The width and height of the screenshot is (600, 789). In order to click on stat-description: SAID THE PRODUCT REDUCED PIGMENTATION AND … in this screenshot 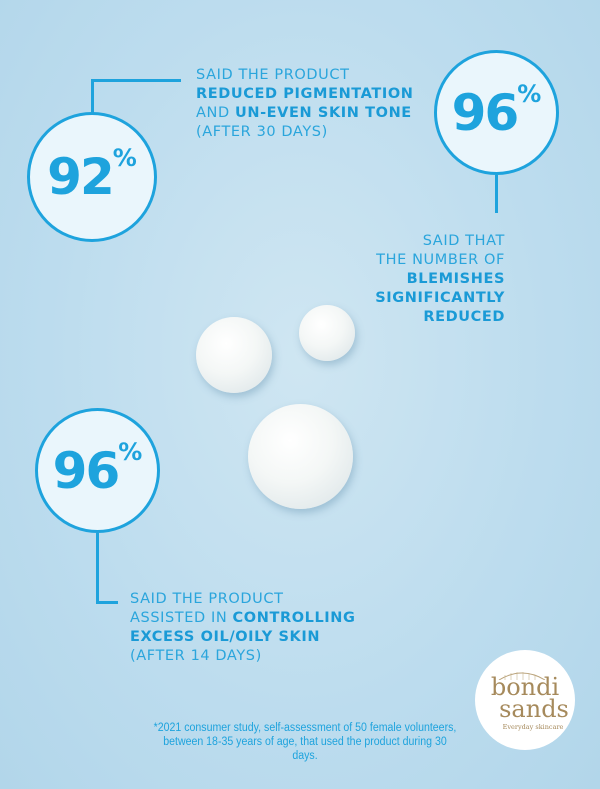, I will do `click(305, 104)`.